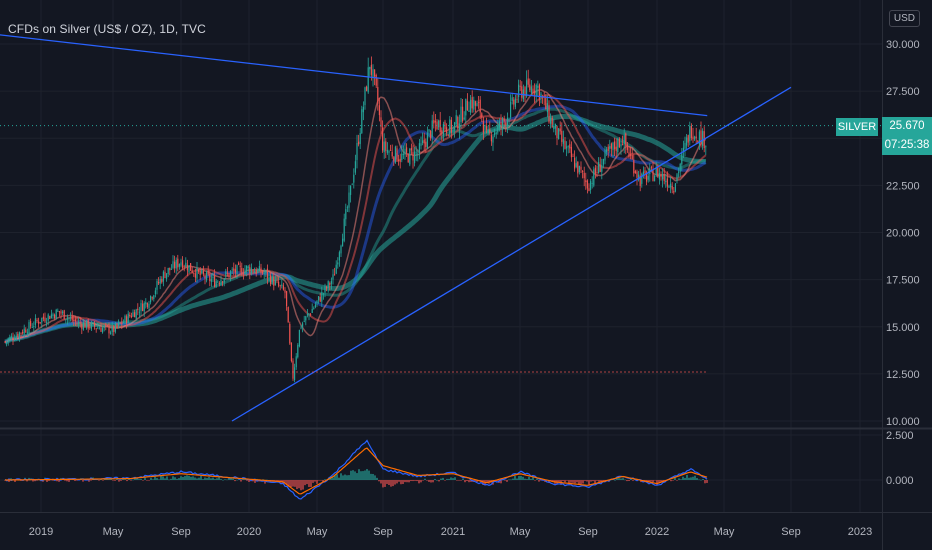 The image size is (932, 550). Describe the element at coordinates (904, 18) in the screenshot. I see `currency-button: USD` at that location.